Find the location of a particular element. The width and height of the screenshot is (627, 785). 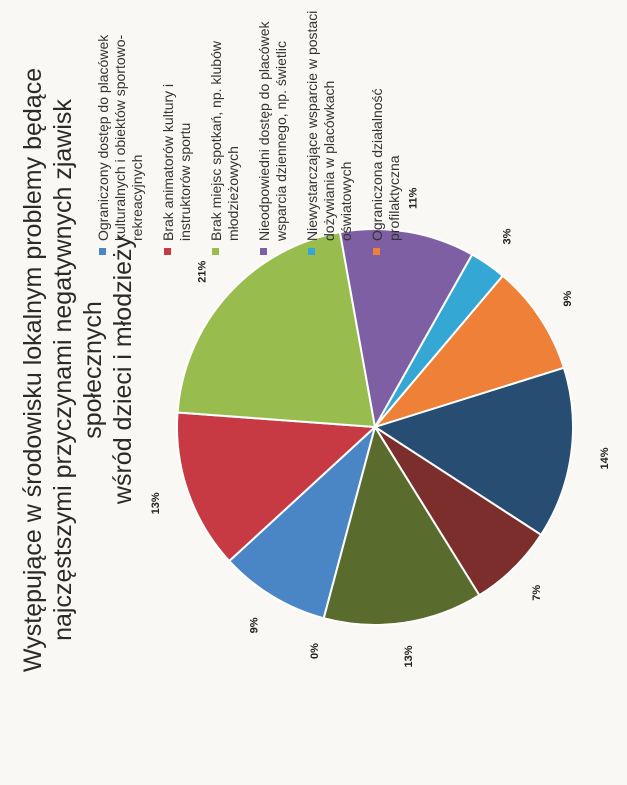

slice-data-label-6: 14% is located at coordinates (605, 458).